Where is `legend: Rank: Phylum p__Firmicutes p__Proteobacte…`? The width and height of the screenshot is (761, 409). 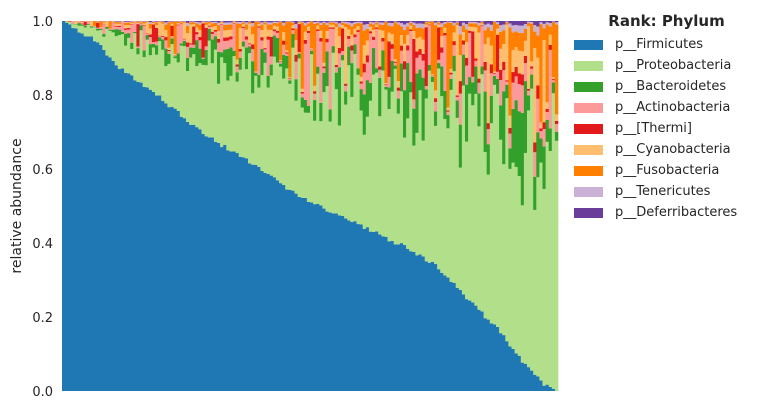 legend: Rank: Phylum p__Firmicutes p__Proteobacte… is located at coordinates (666, 117).